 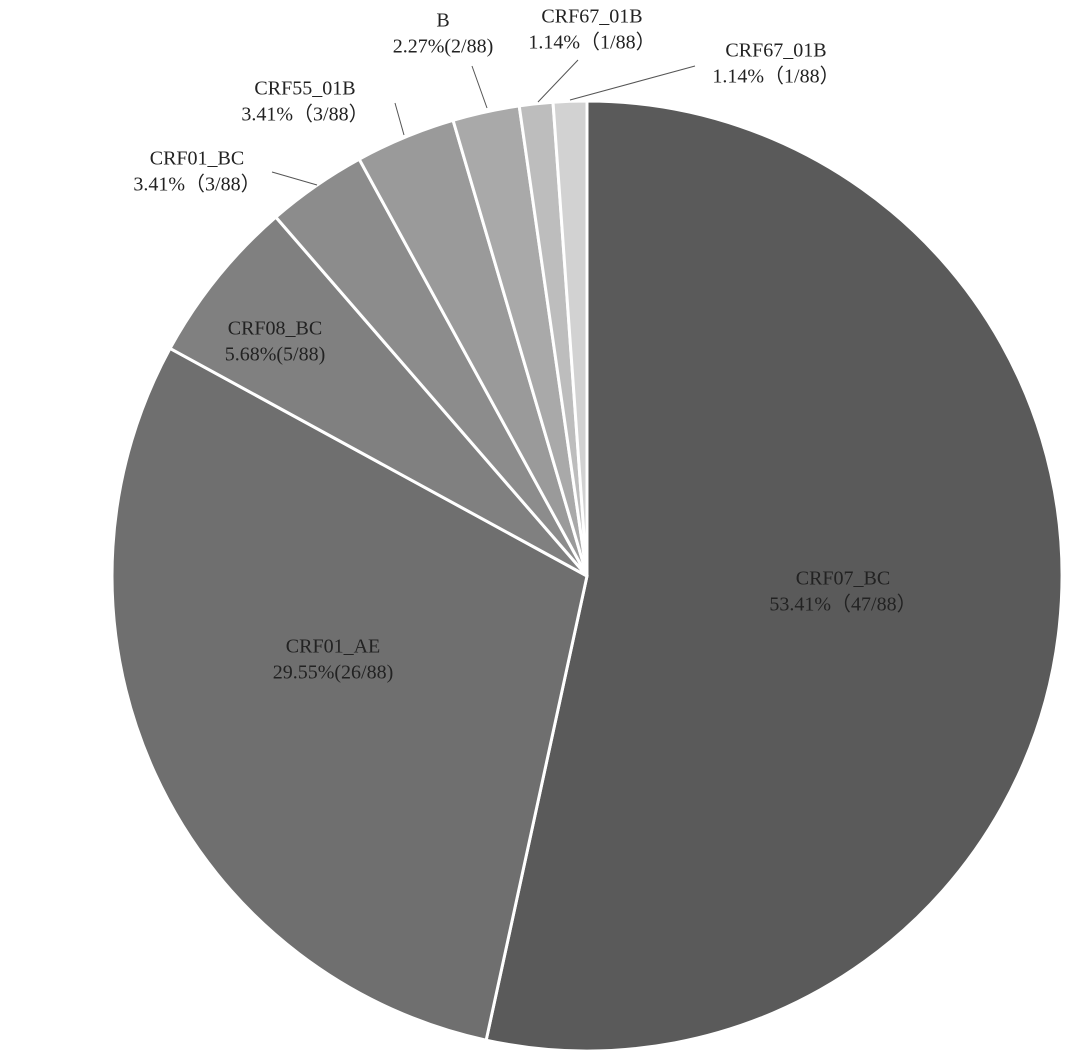 I want to click on slice-value-label: 2.27%(2/88), so click(x=443, y=47).